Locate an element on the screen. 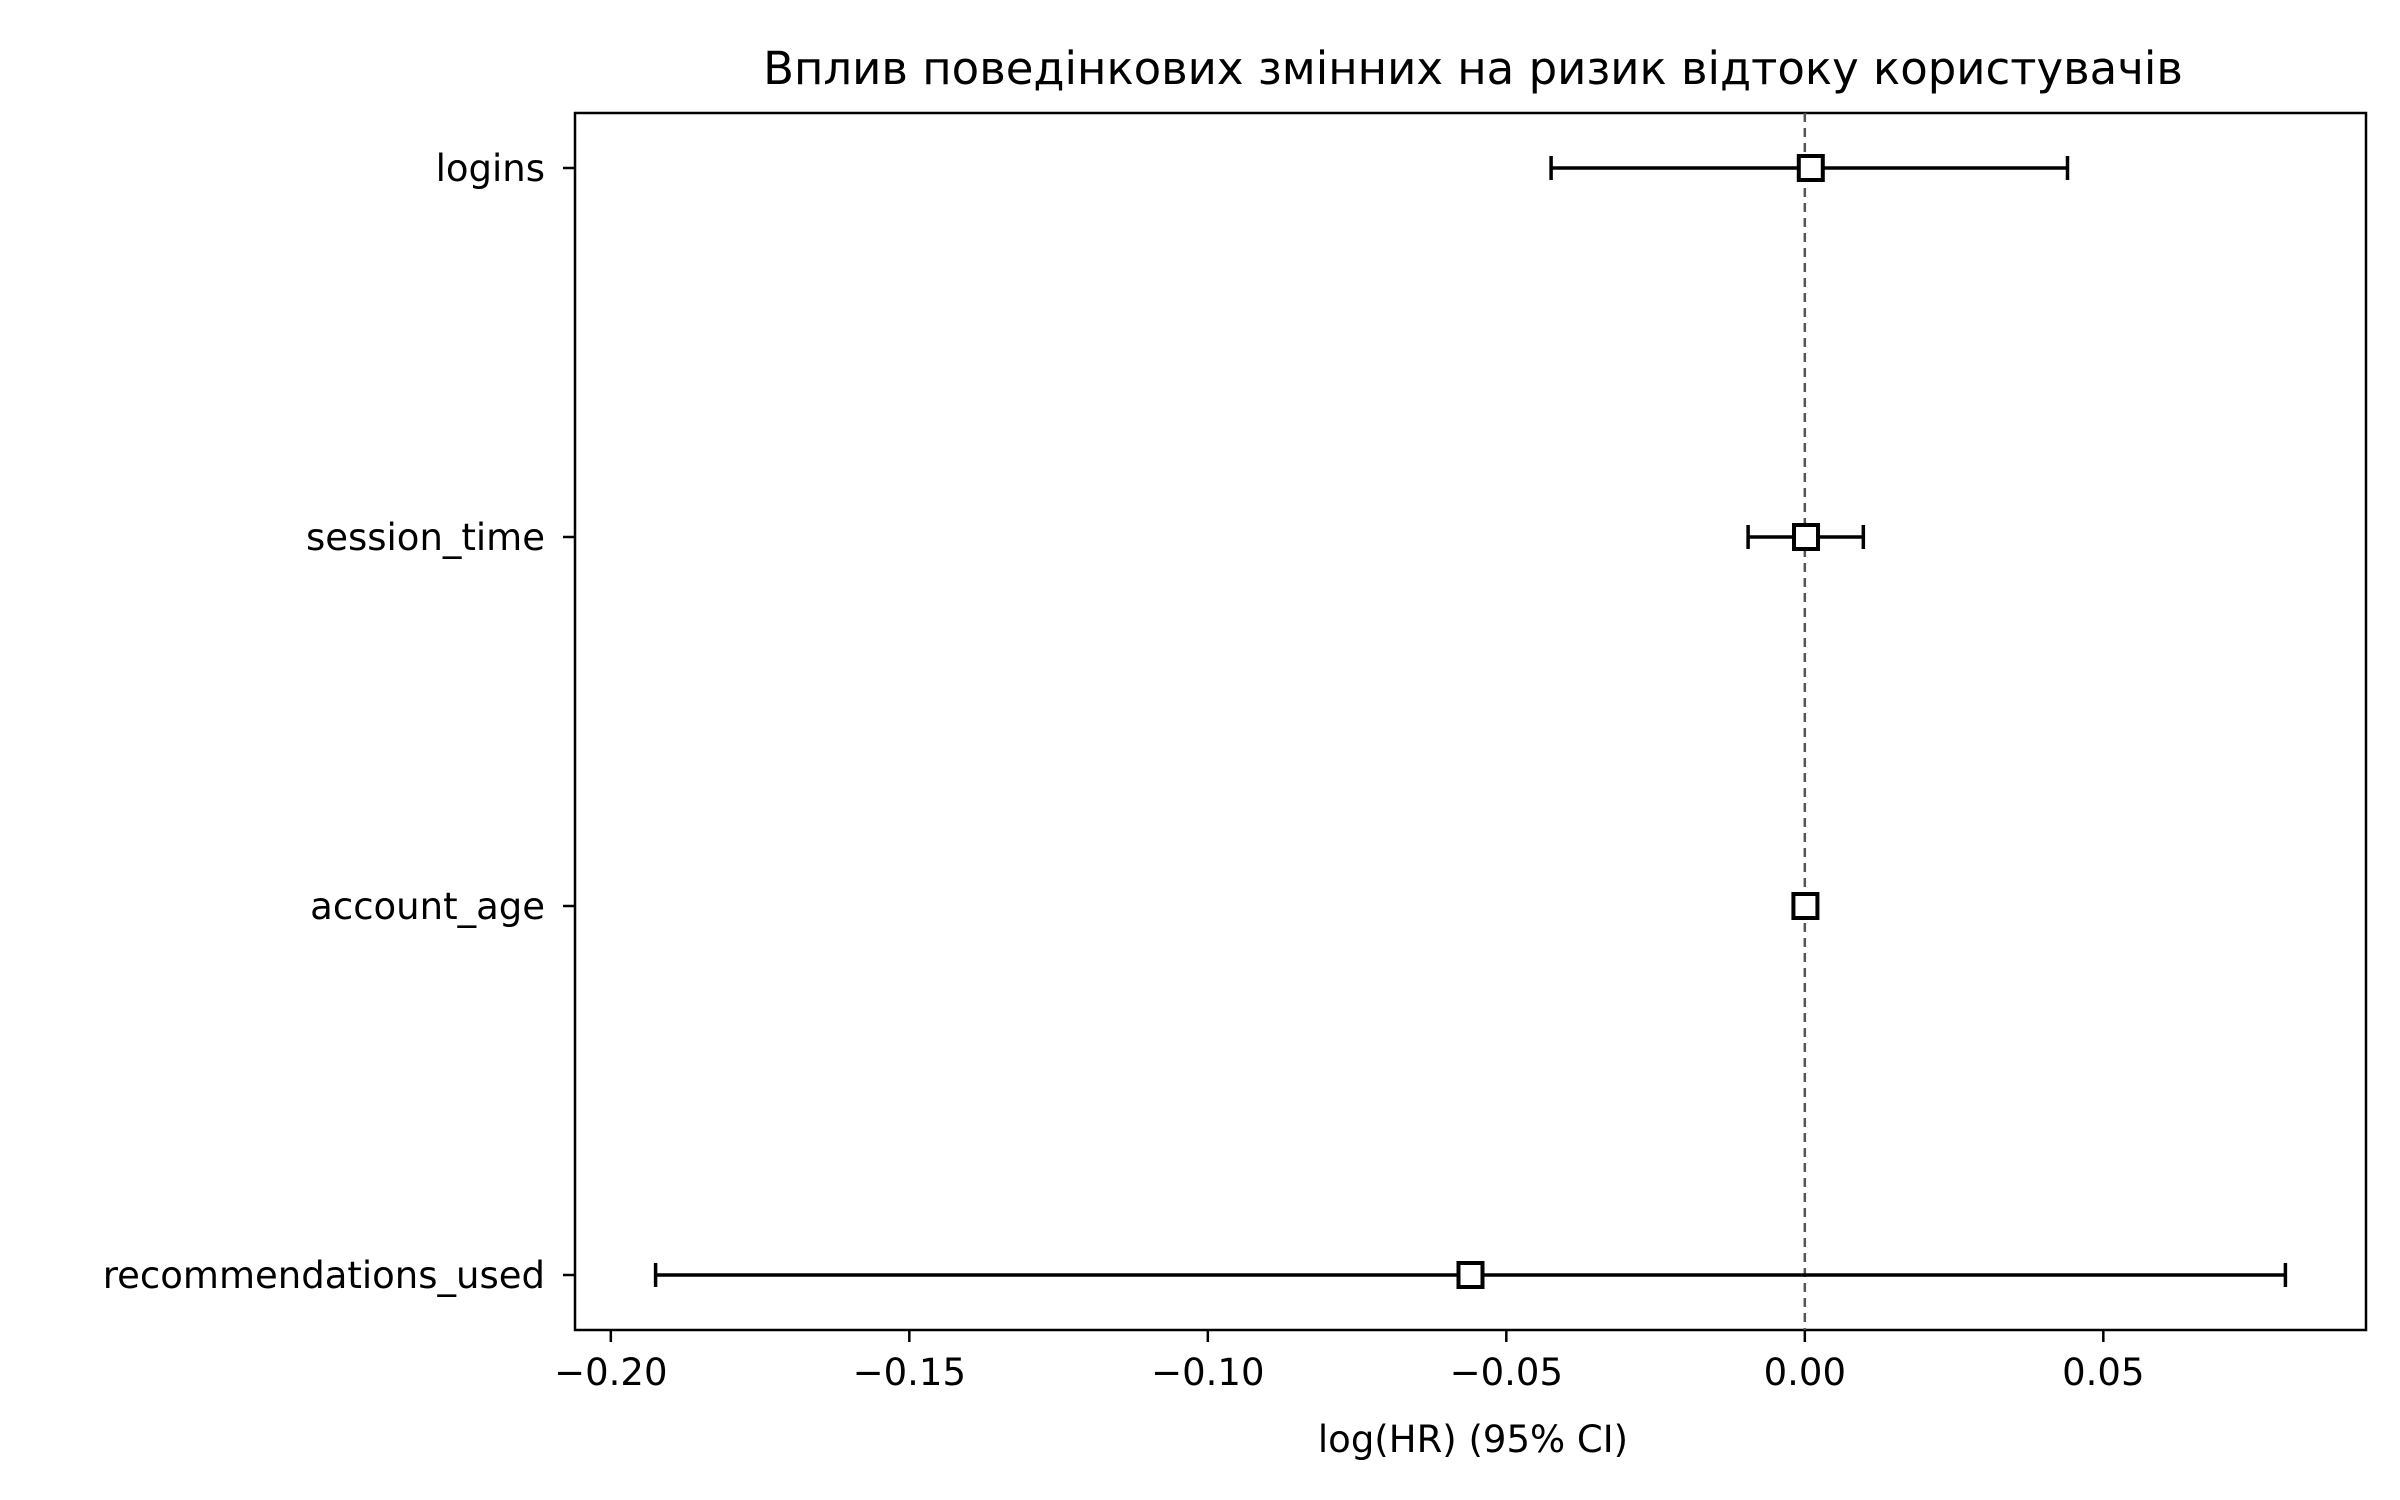  y-tick-label: recommendations_used is located at coordinates (324, 1275).